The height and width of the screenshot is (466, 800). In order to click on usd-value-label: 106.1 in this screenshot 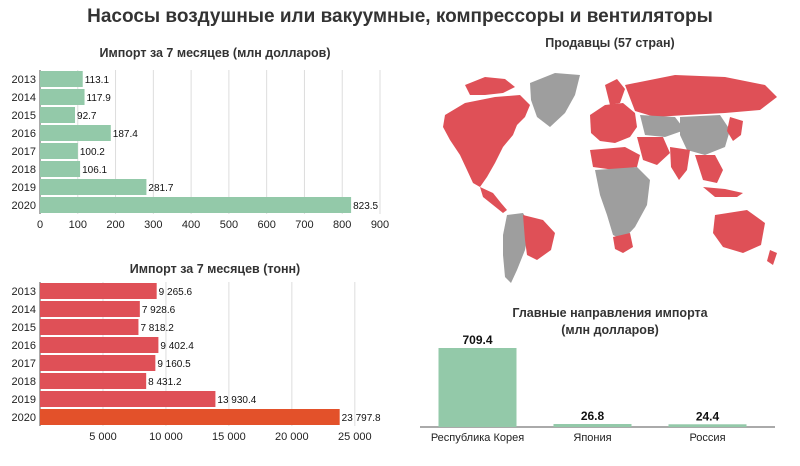, I will do `click(94, 170)`.